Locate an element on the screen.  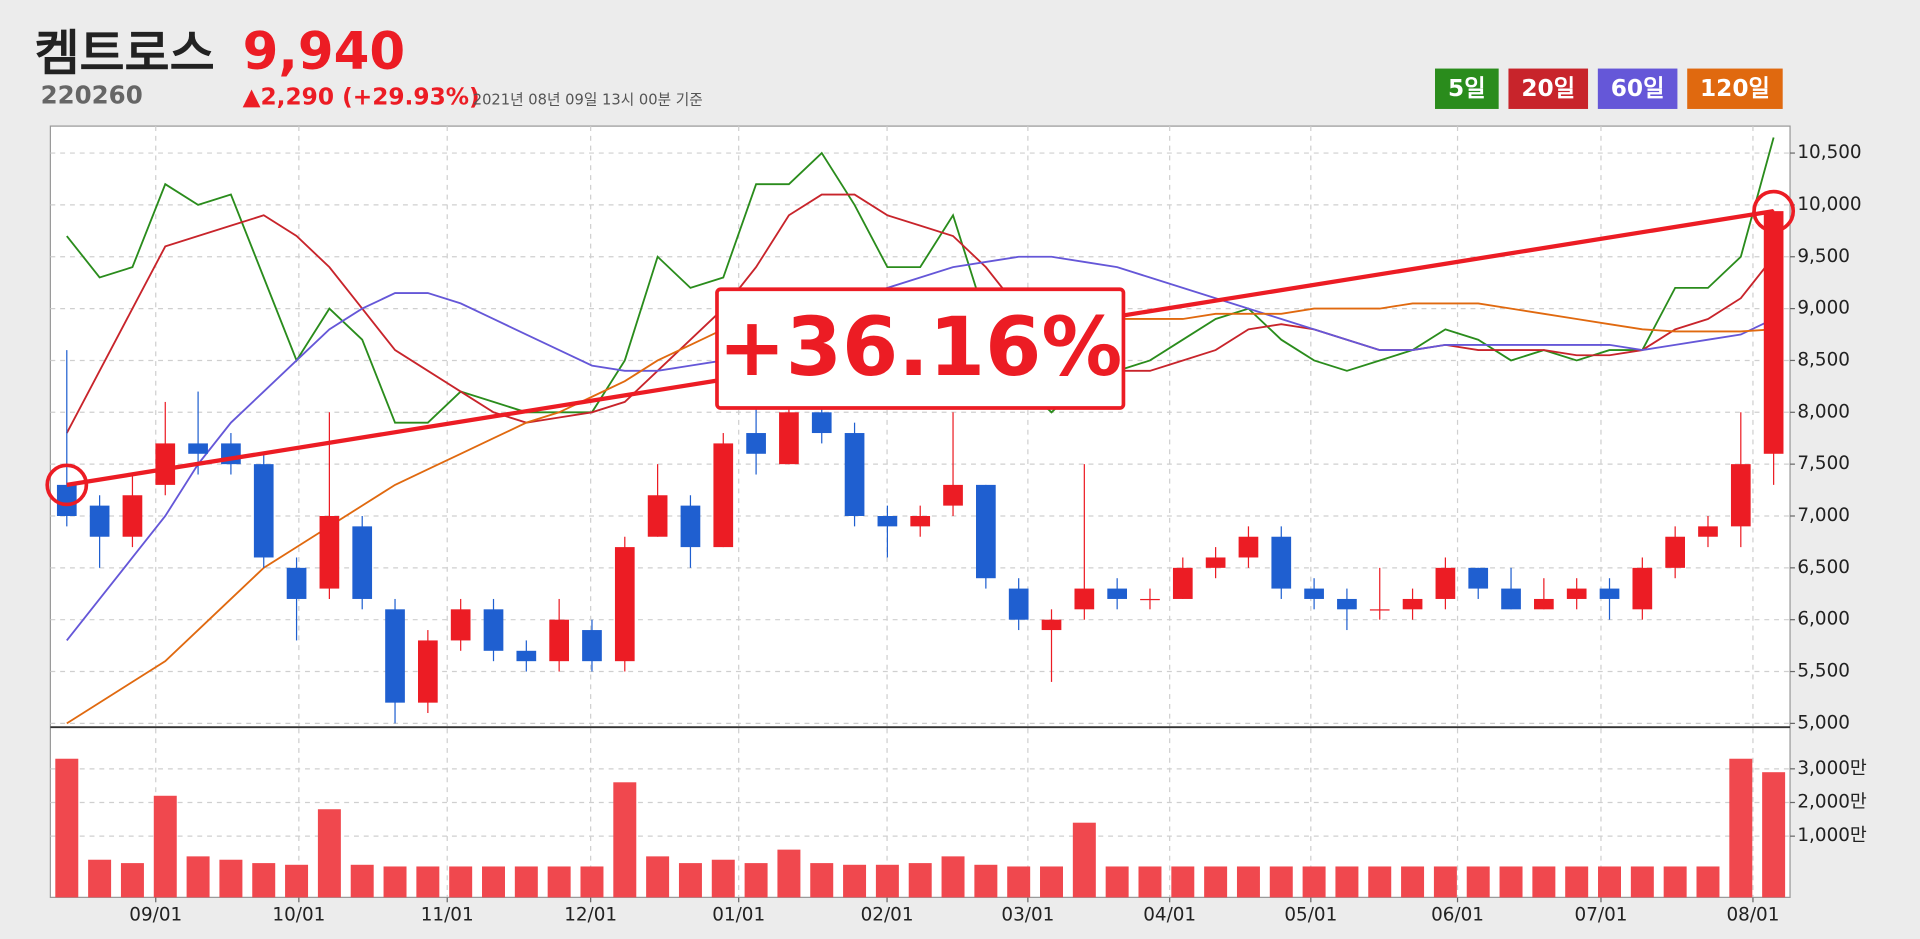
y-tick-label: 7,500 is located at coordinates (1823, 463).